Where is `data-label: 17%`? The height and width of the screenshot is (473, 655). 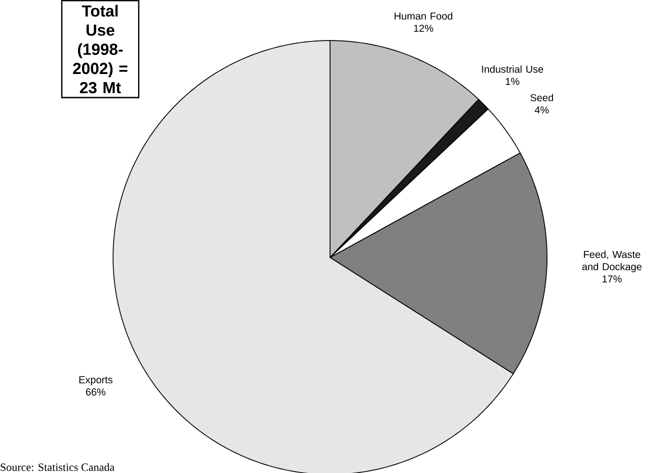 data-label: 17% is located at coordinates (612, 278).